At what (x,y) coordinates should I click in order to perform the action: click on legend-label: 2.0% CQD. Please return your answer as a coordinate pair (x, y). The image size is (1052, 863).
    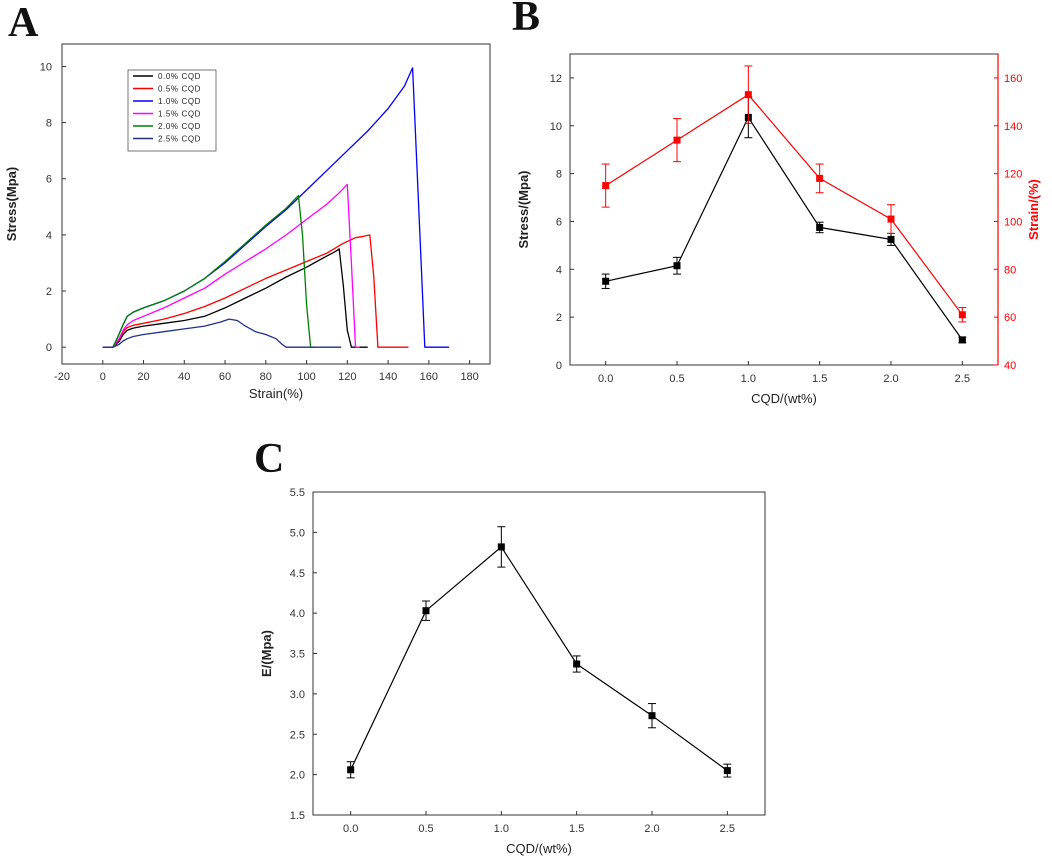
    Looking at the image, I should click on (179, 126).